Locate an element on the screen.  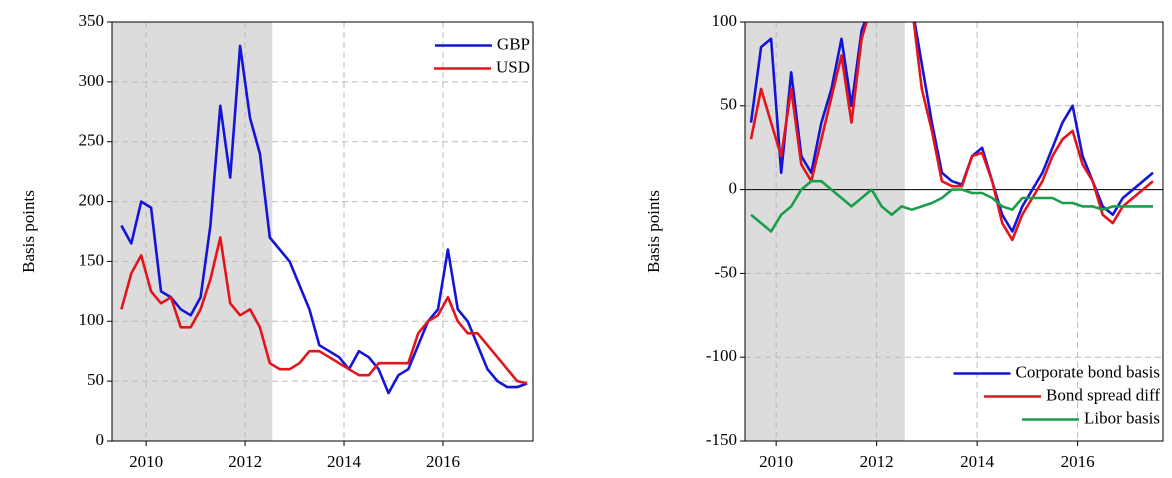
legend-label: USD is located at coordinates (513, 66).